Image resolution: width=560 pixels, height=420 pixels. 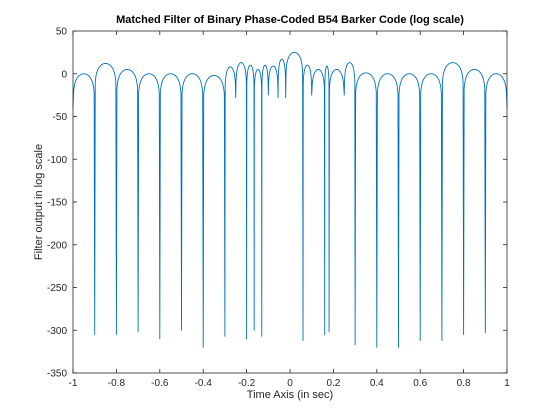 I want to click on x-tick-label: -0.4, so click(x=204, y=383).